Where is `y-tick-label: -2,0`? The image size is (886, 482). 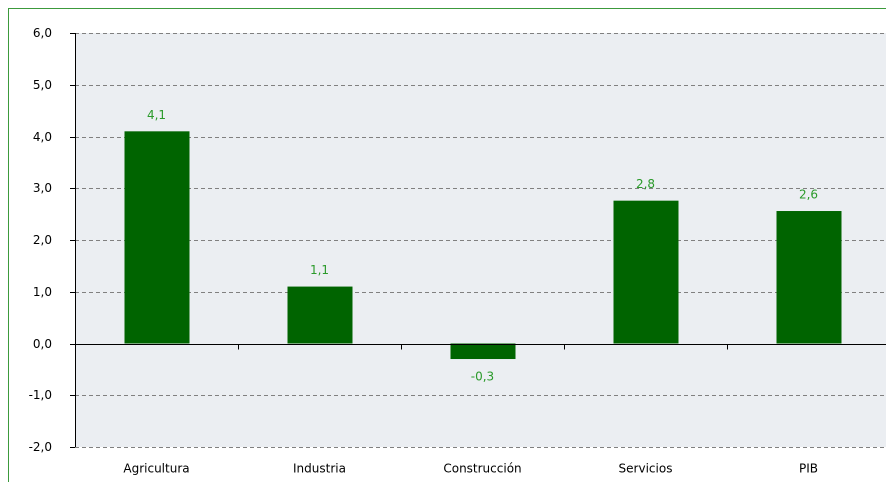
y-tick-label: -2,0 is located at coordinates (40, 447).